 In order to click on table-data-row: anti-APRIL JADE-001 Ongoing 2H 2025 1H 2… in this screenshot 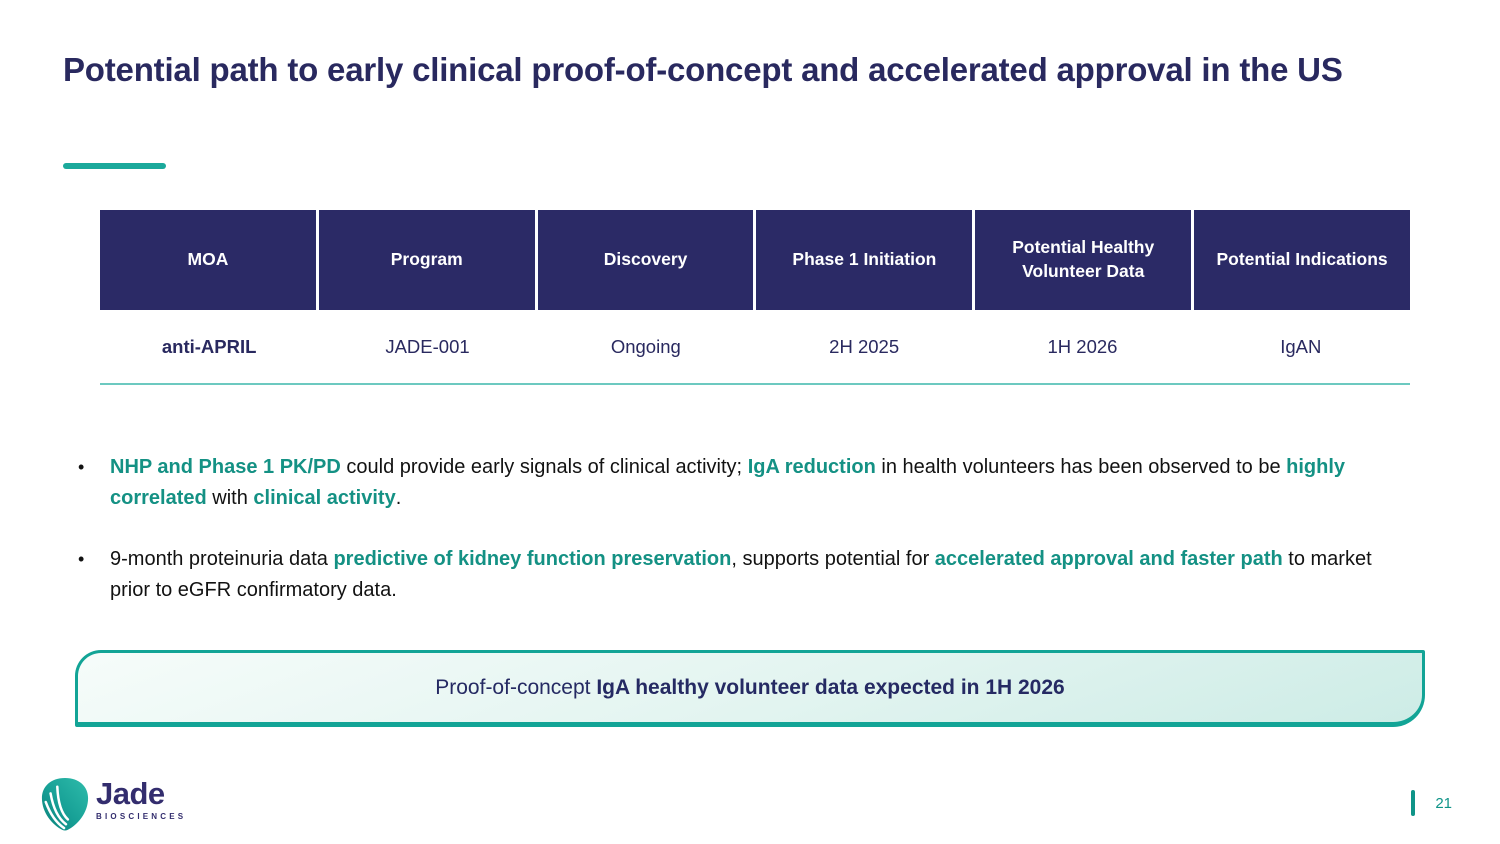, I will do `click(755, 347)`.